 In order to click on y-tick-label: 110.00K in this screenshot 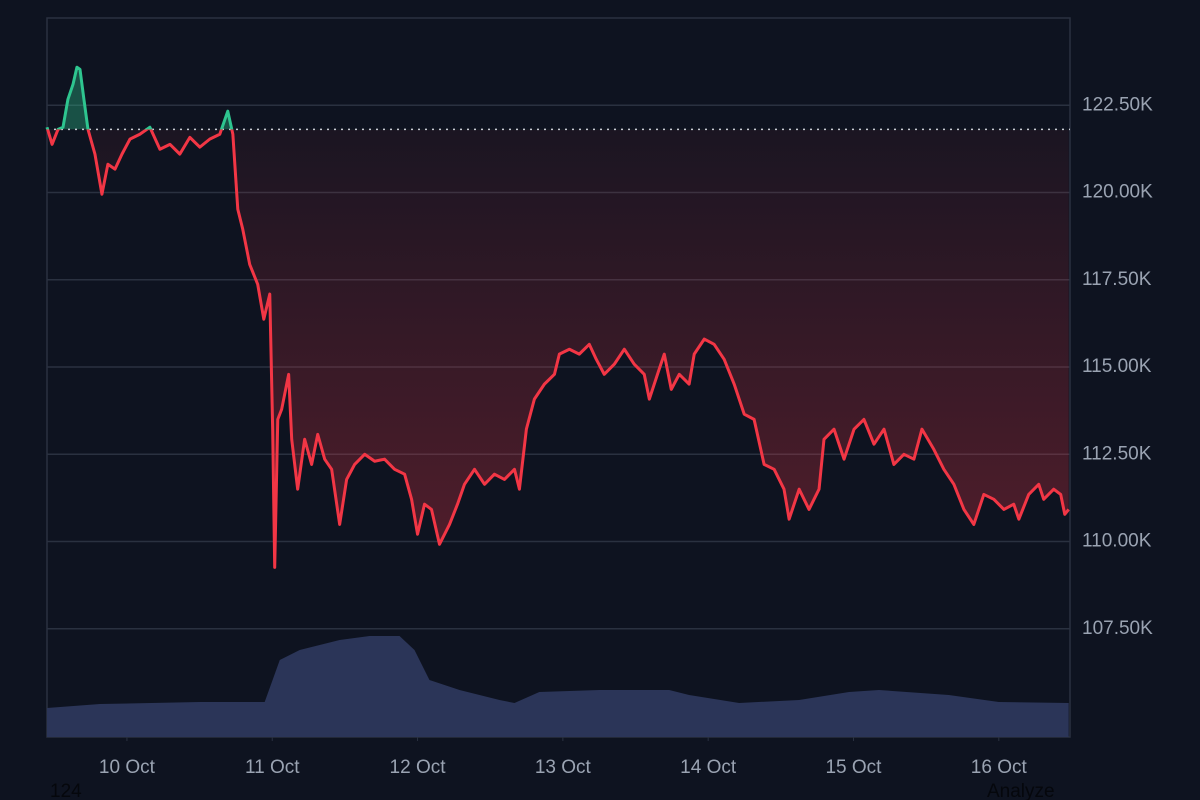, I will do `click(1117, 541)`.